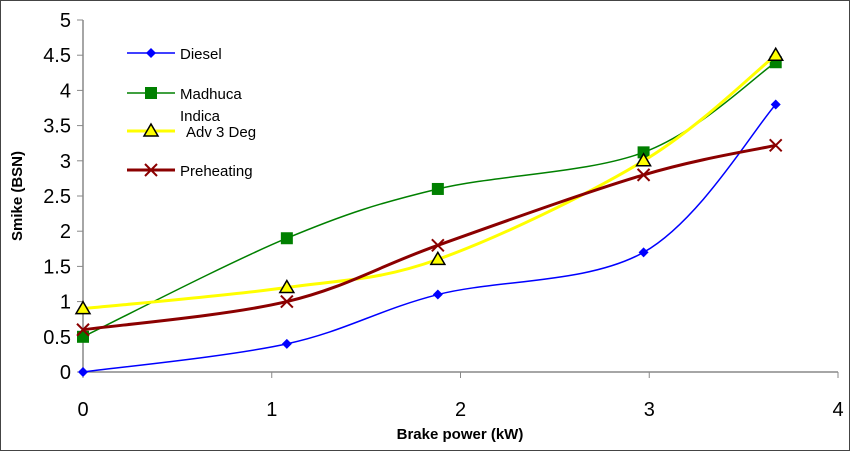  I want to click on x-tick-label: 2, so click(460, 410).